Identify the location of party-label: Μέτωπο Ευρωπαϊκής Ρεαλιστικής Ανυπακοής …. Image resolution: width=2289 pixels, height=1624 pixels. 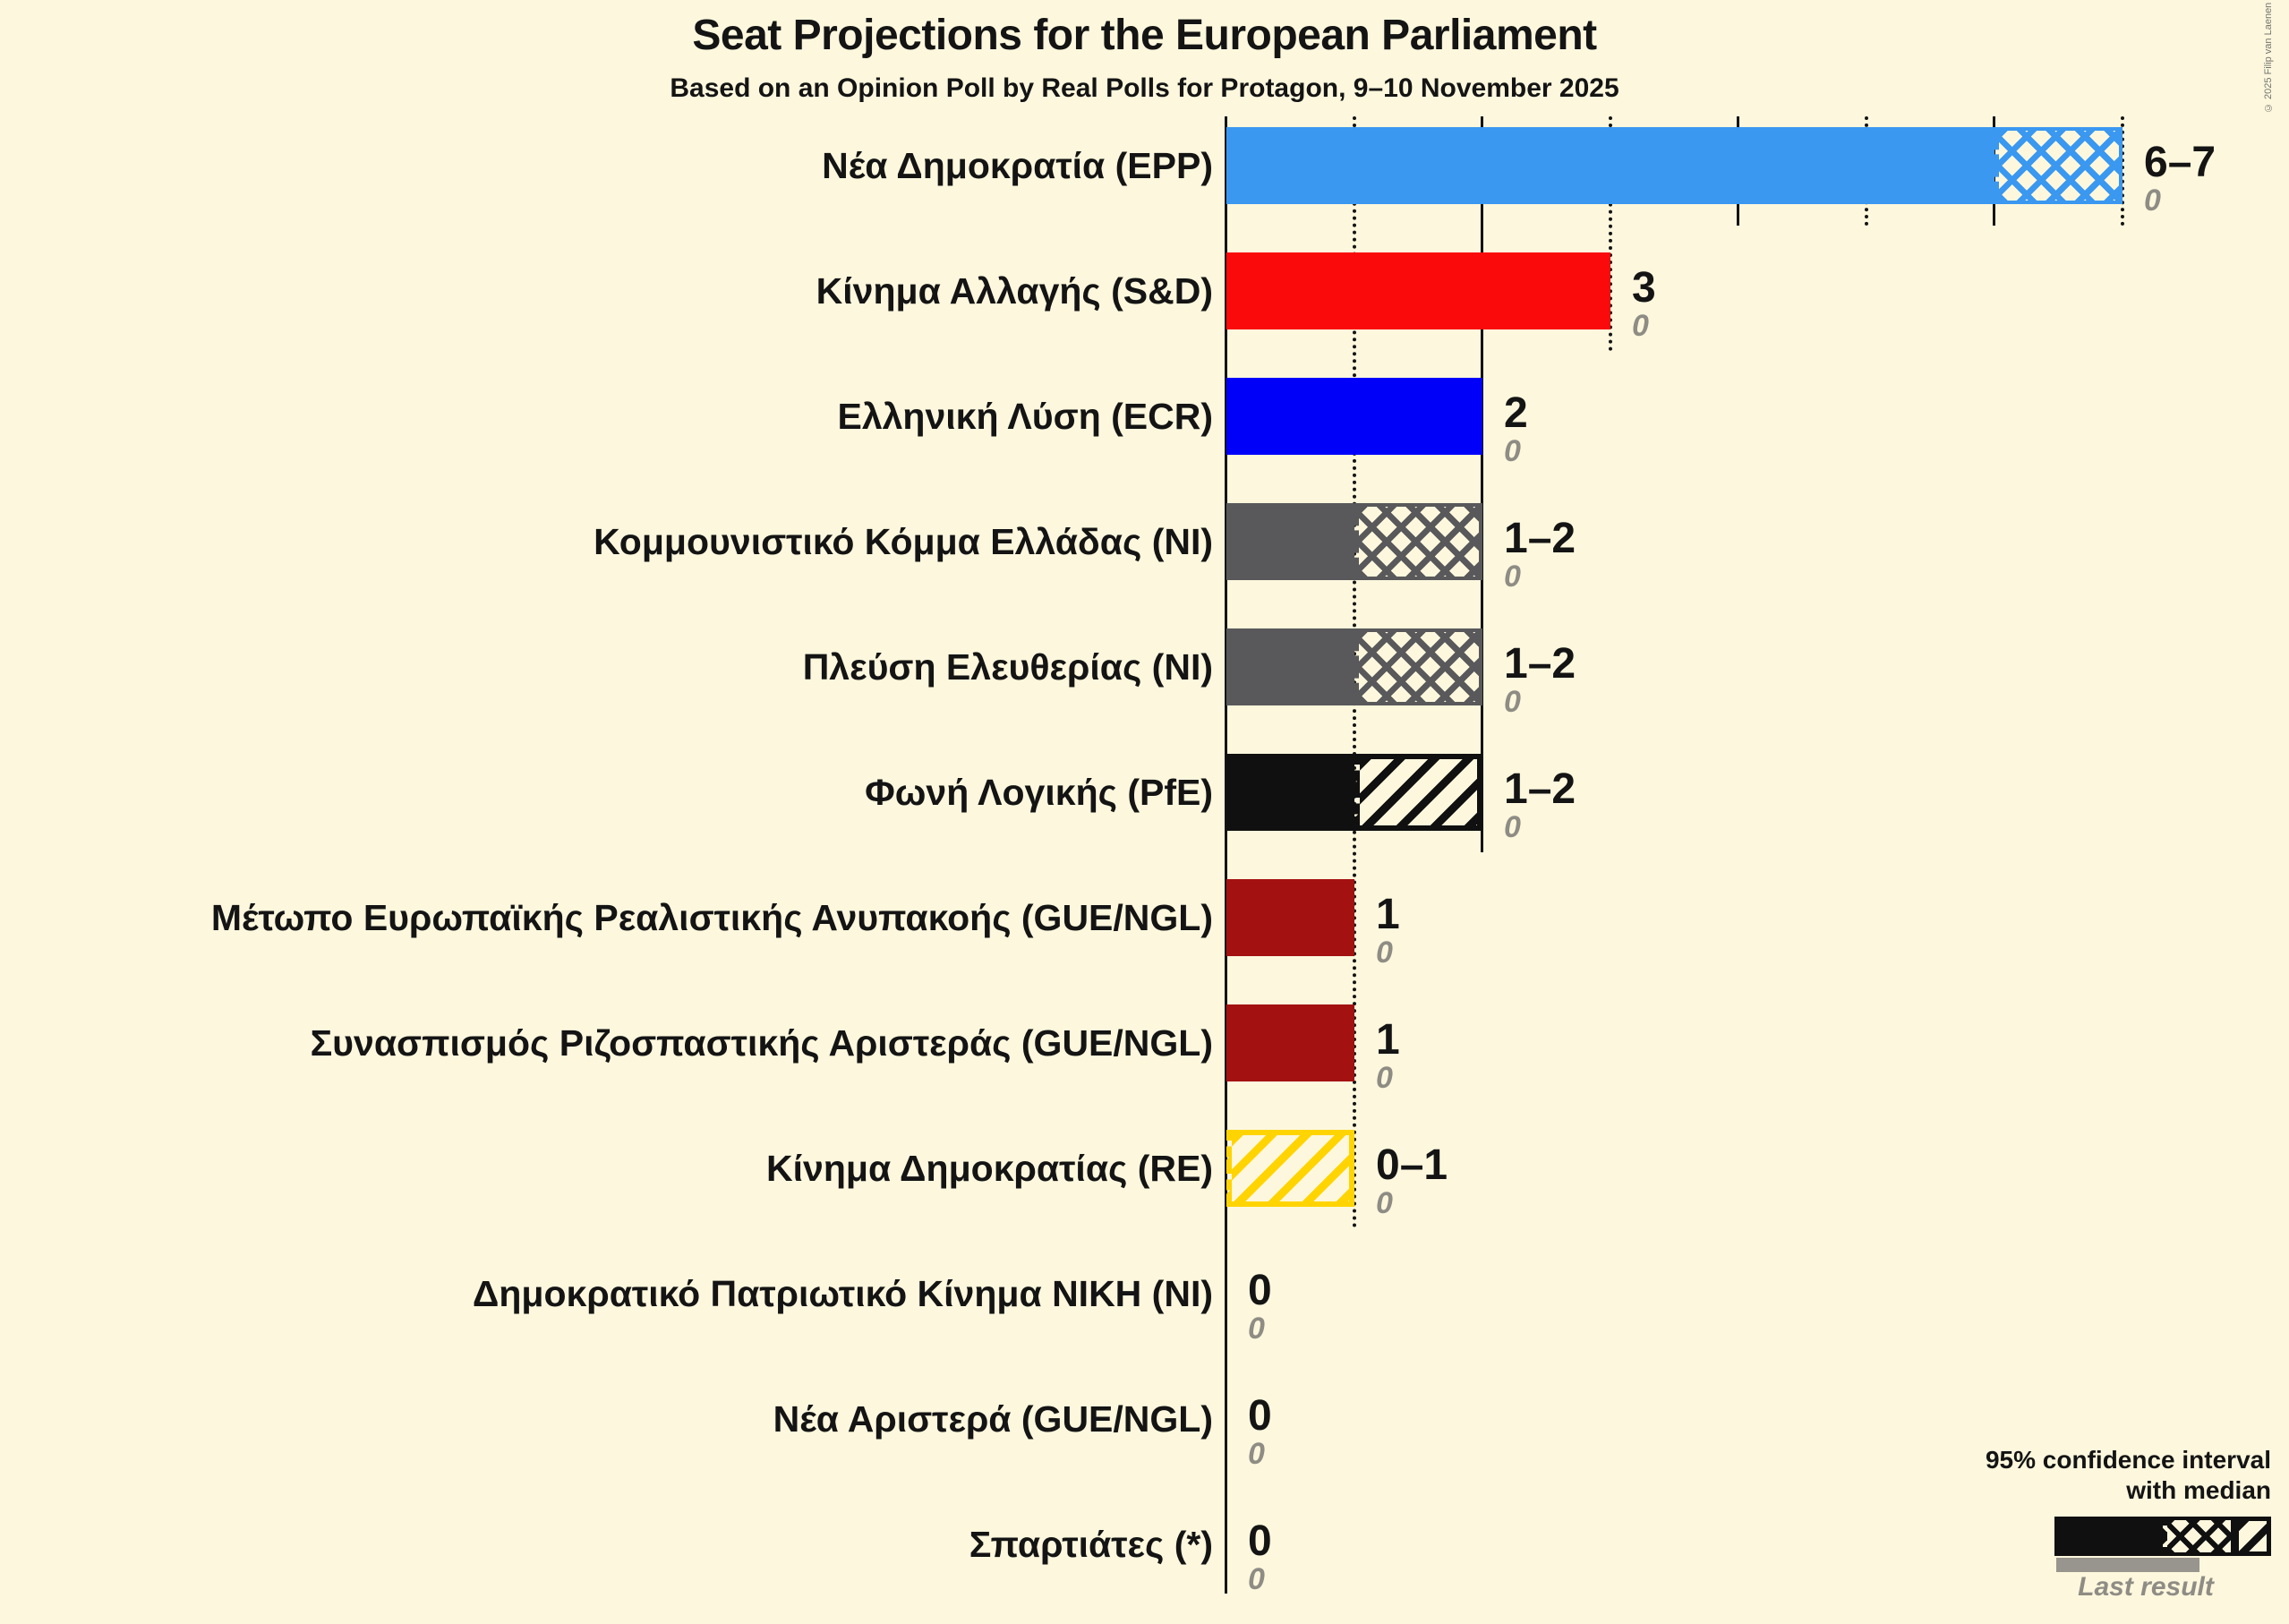
(711, 917).